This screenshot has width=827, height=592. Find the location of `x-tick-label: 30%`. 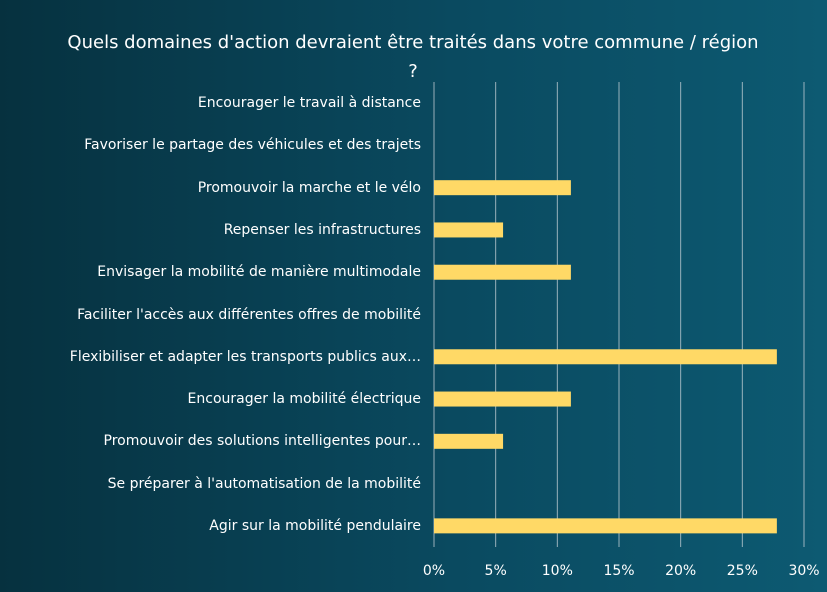

x-tick-label: 30% is located at coordinates (804, 571).